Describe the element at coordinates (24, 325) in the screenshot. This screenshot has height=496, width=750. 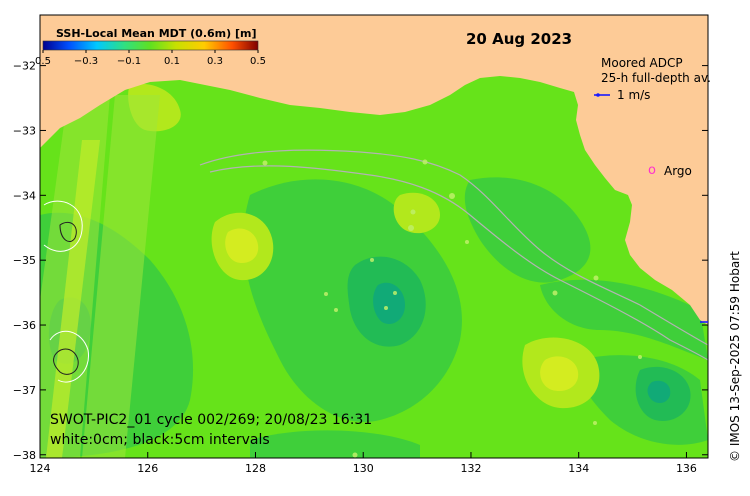
I see `y-tick-label: −36` at that location.